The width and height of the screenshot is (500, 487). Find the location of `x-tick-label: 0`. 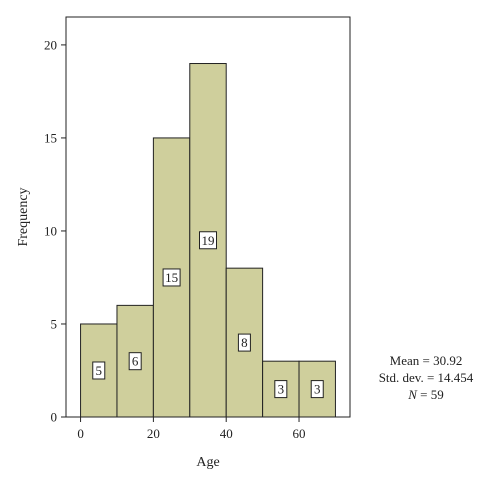

x-tick-label: 0 is located at coordinates (80, 433).